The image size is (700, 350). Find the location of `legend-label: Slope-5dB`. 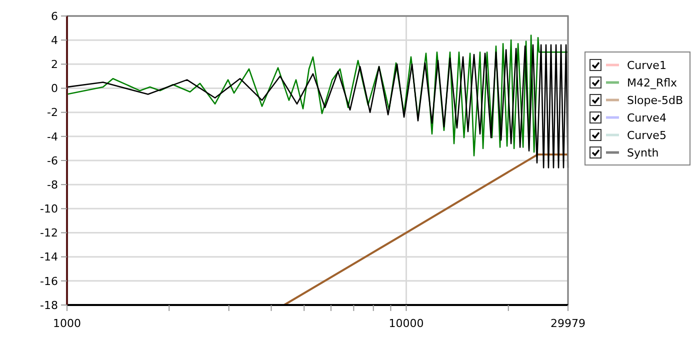

legend-label: Slope-5dB is located at coordinates (655, 100).